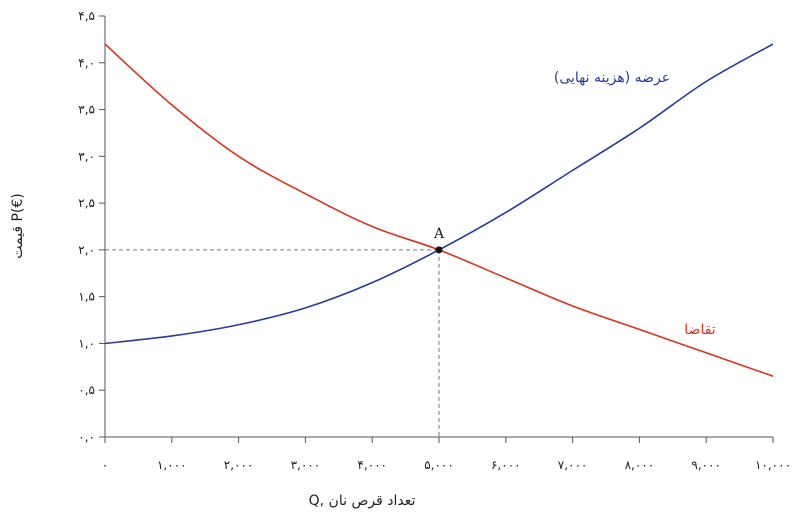 This screenshot has width=810, height=515. Describe the element at coordinates (86, 156) in the screenshot. I see `y-tick-label: ۳,۰` at that location.